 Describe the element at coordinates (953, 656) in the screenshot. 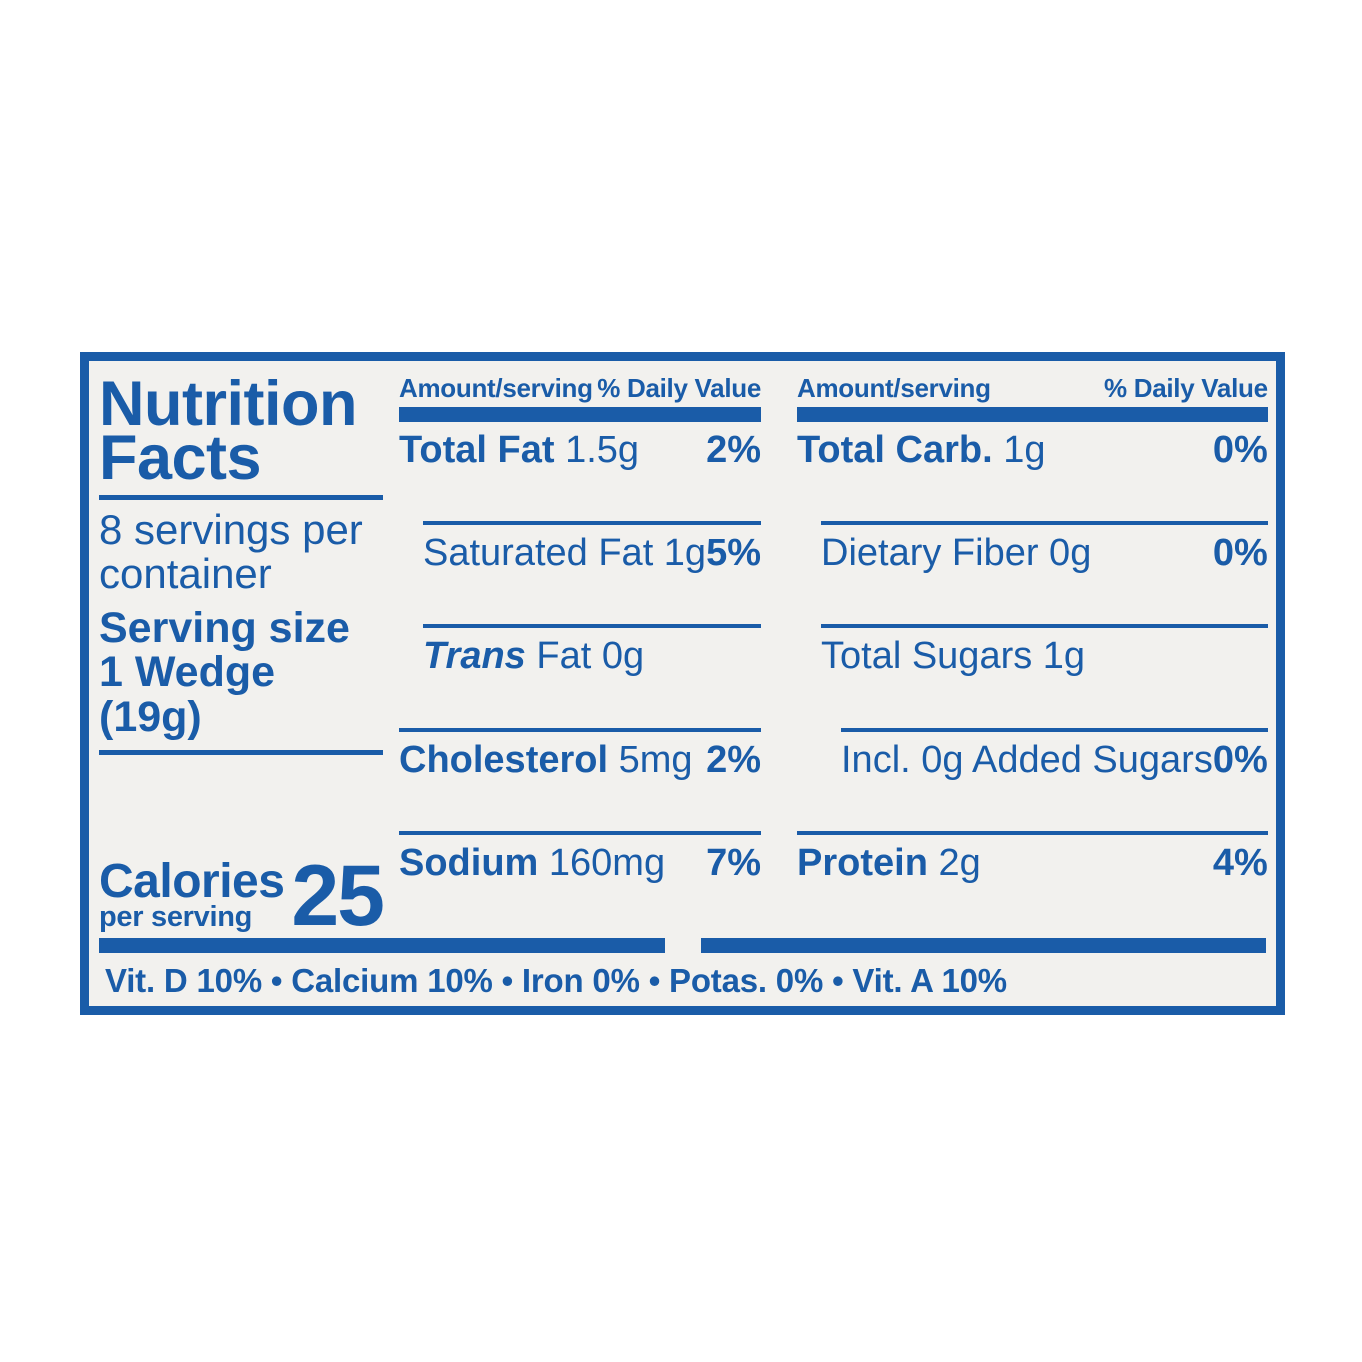

I see `nutrient-amount: Total Sugars 1g` at that location.